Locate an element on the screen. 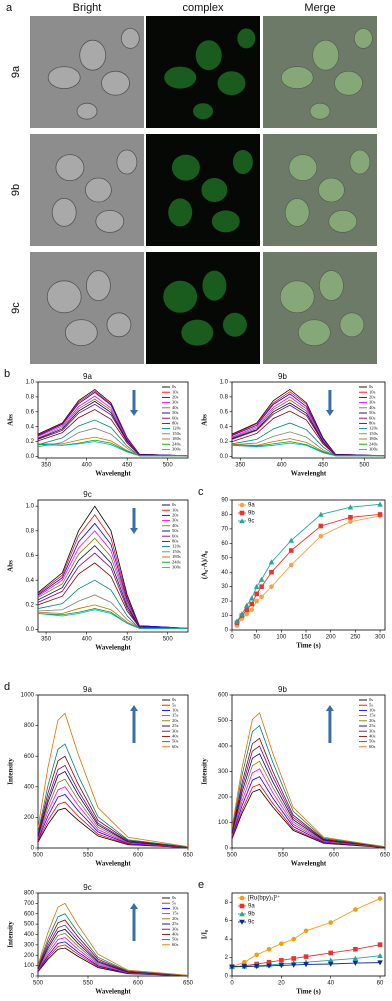 The width and height of the screenshot is (392, 1001). y-tick-label: 8 is located at coordinates (227, 903).